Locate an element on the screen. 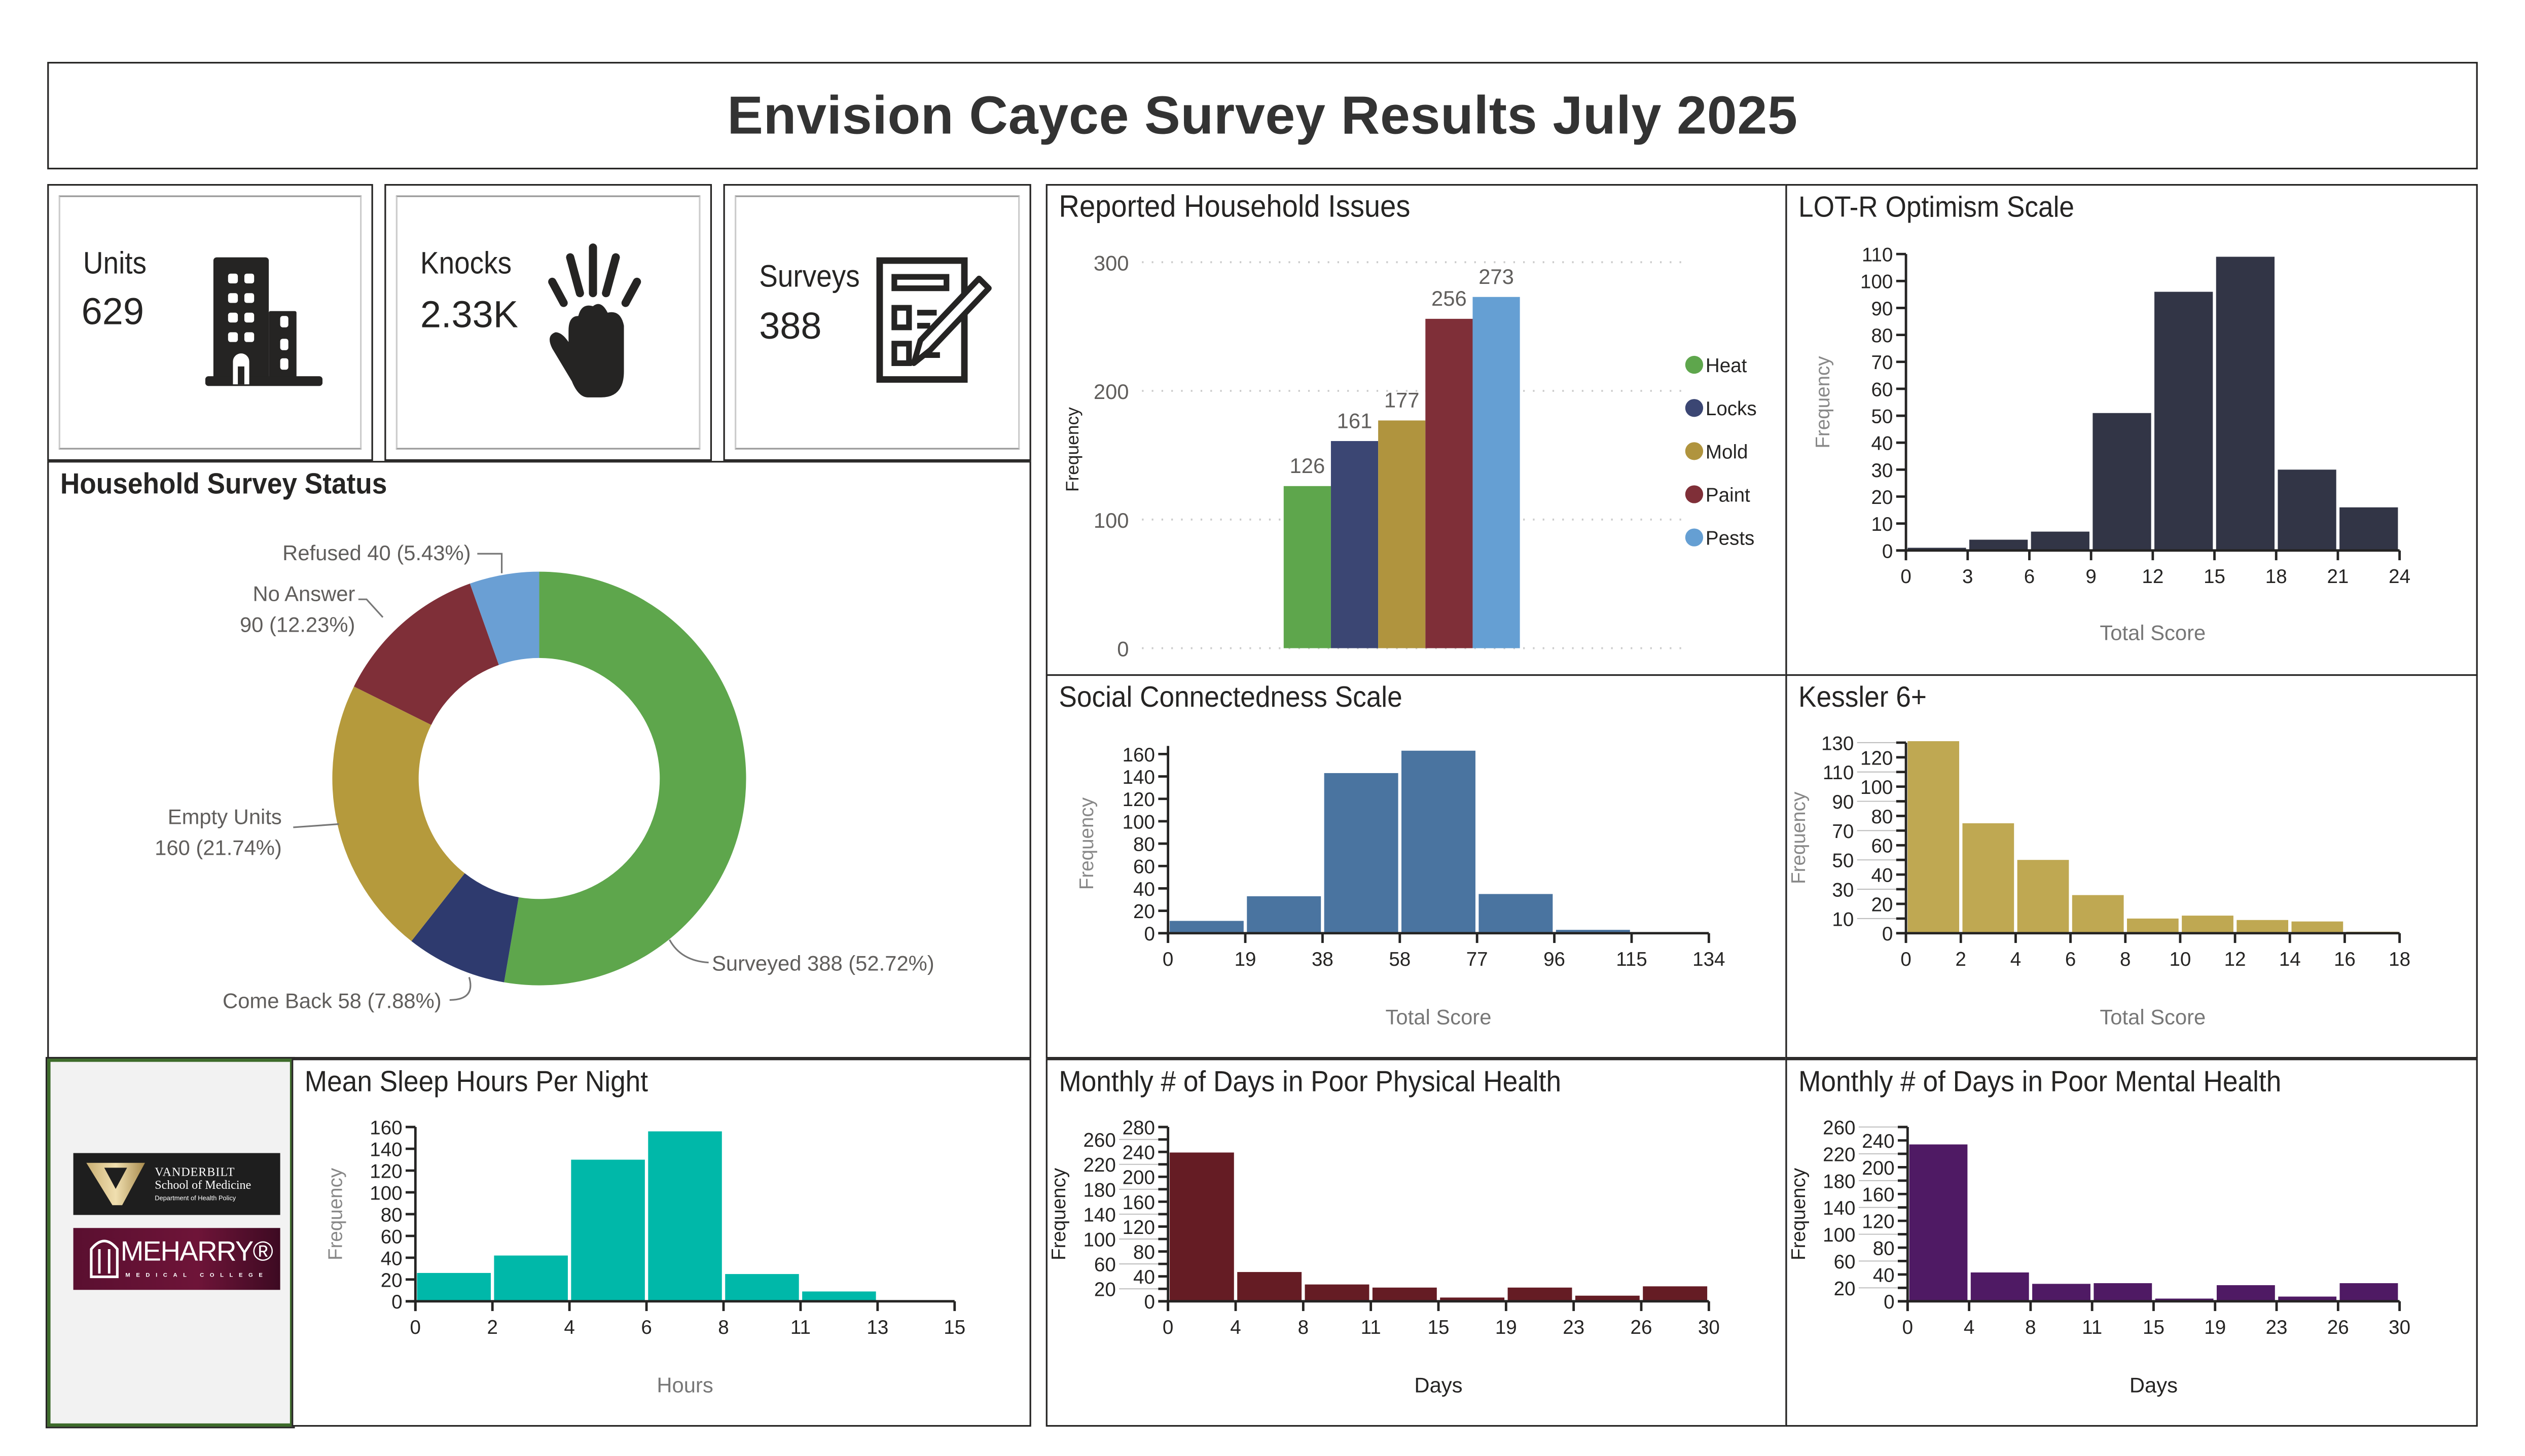 The width and height of the screenshot is (2525, 1456). kpi-label: Surveys is located at coordinates (809, 278).